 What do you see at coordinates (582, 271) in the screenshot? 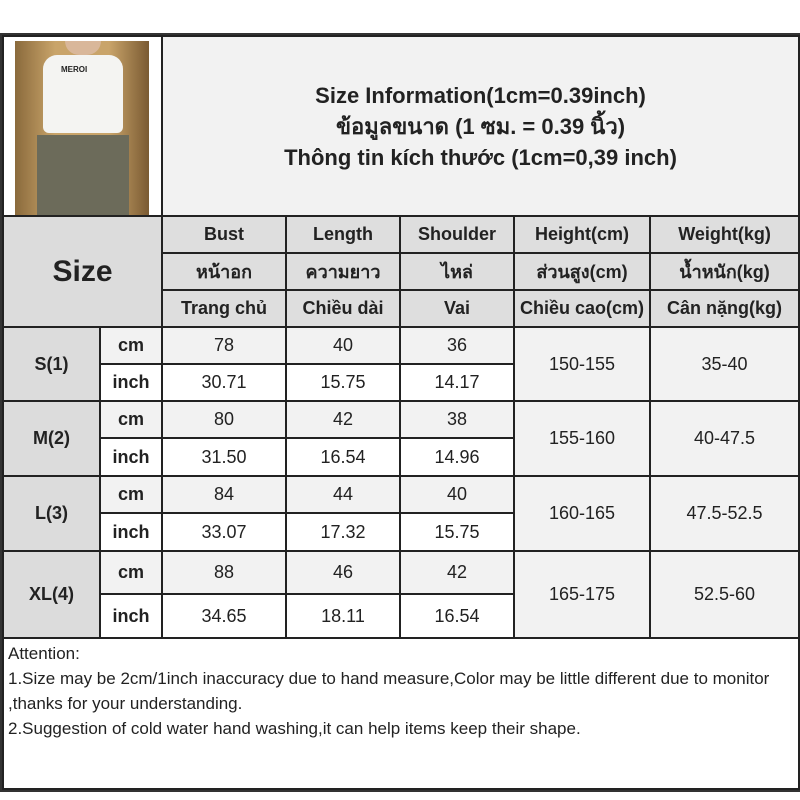
I see `column-header: ส่วนสูง(cm)` at bounding box center [582, 271].